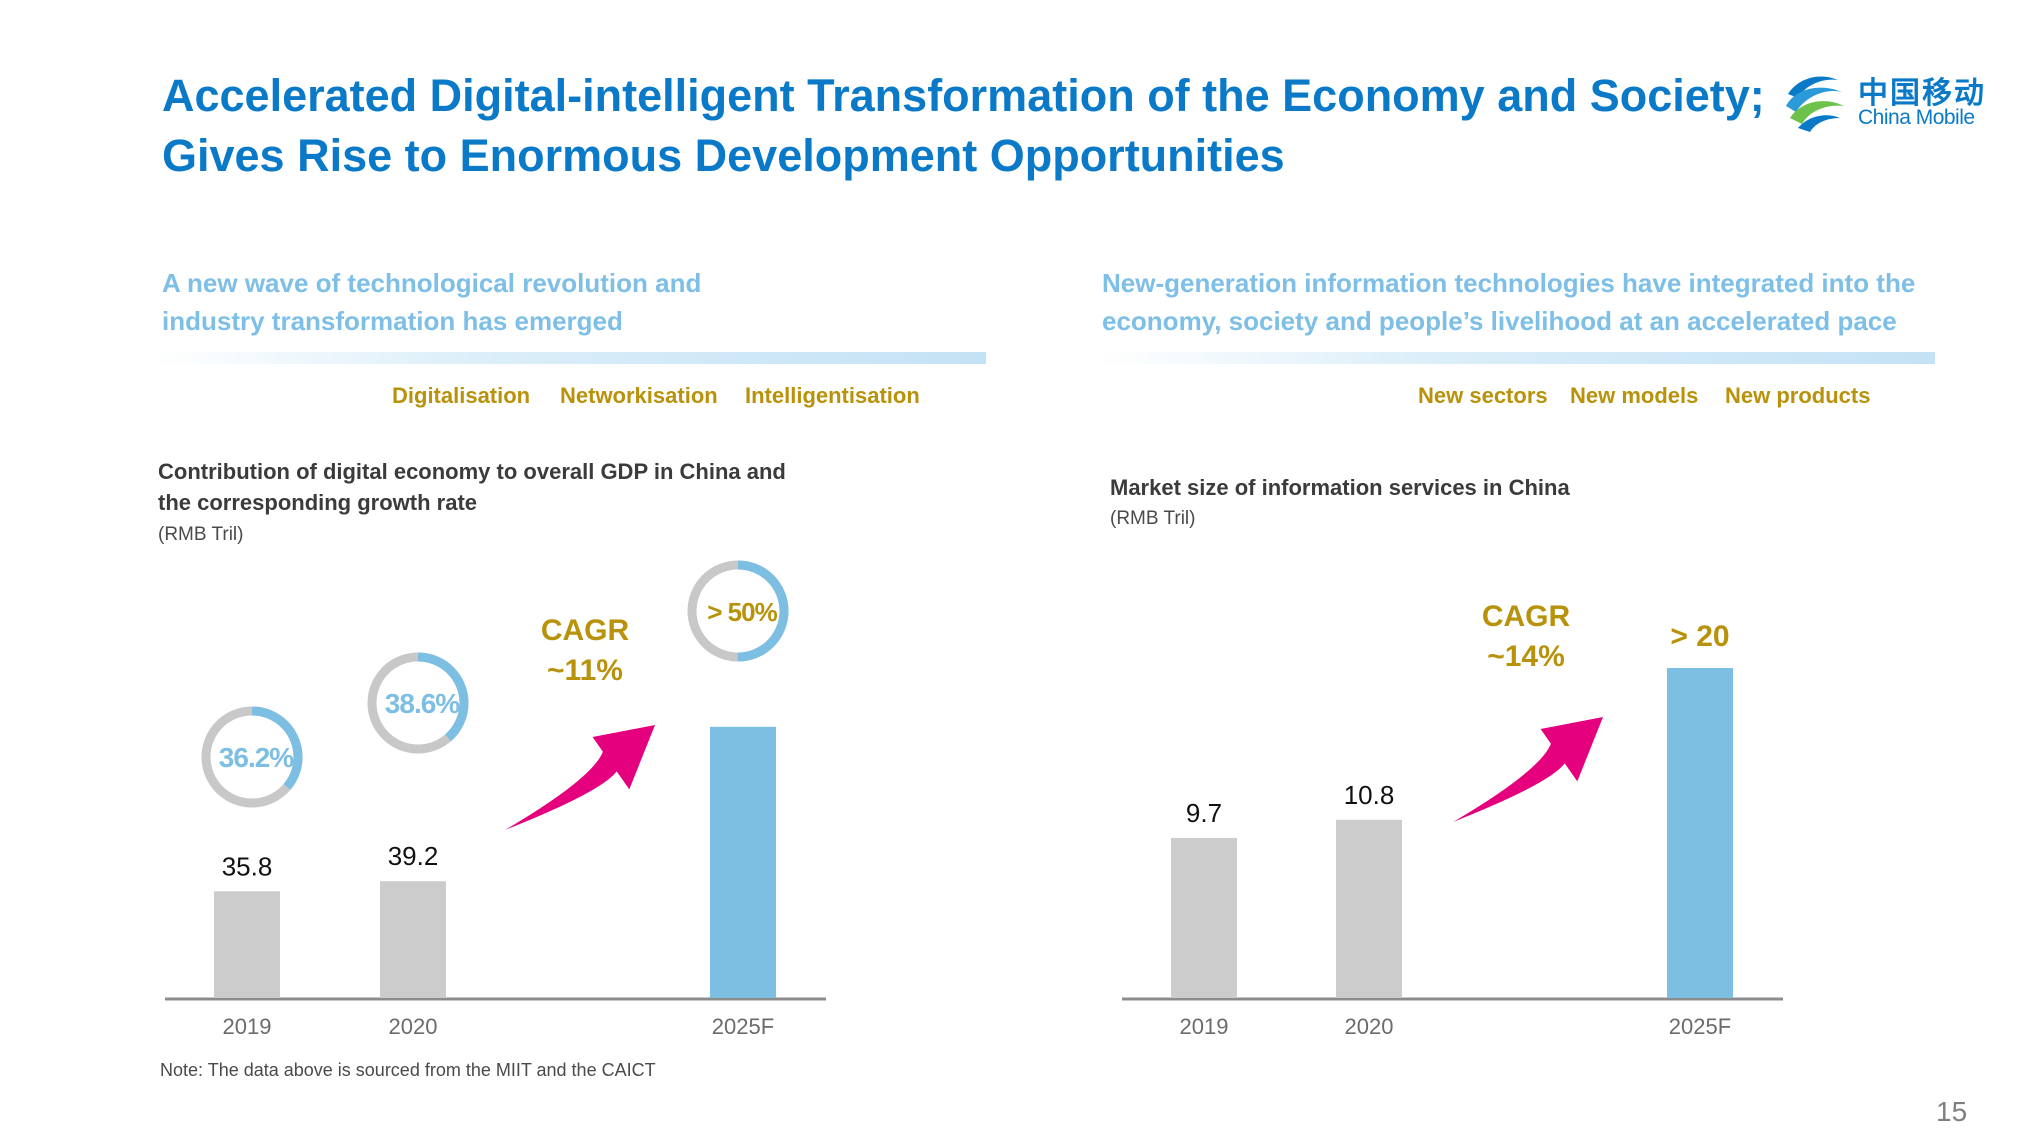  What do you see at coordinates (413, 1026) in the screenshot?
I see `left-x-tick-2020: 2020` at bounding box center [413, 1026].